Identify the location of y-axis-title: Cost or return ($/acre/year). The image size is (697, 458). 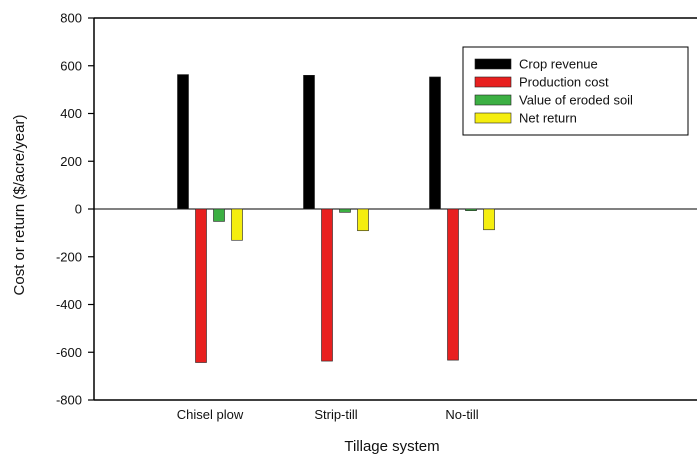
(19, 205).